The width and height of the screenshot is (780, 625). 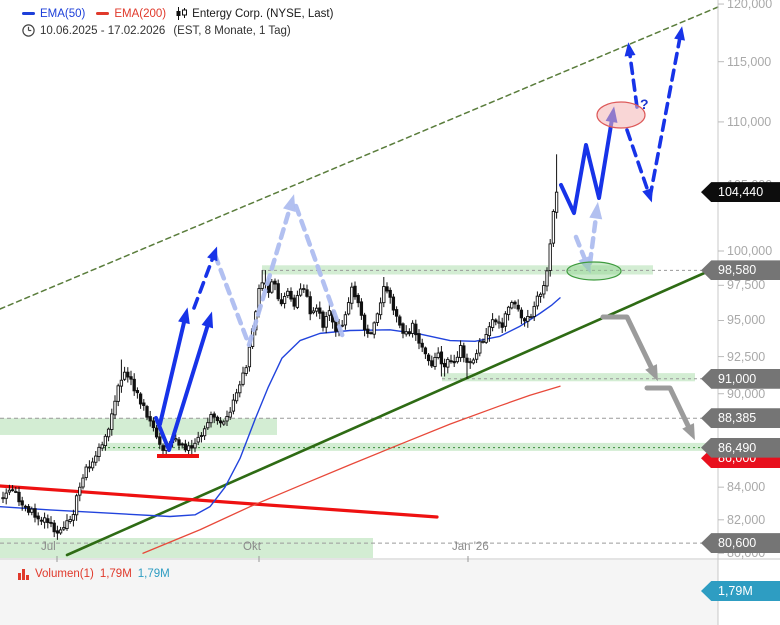 I want to click on volume-legend: Volumen(1) 1,79M 1,79M, so click(x=94, y=574).